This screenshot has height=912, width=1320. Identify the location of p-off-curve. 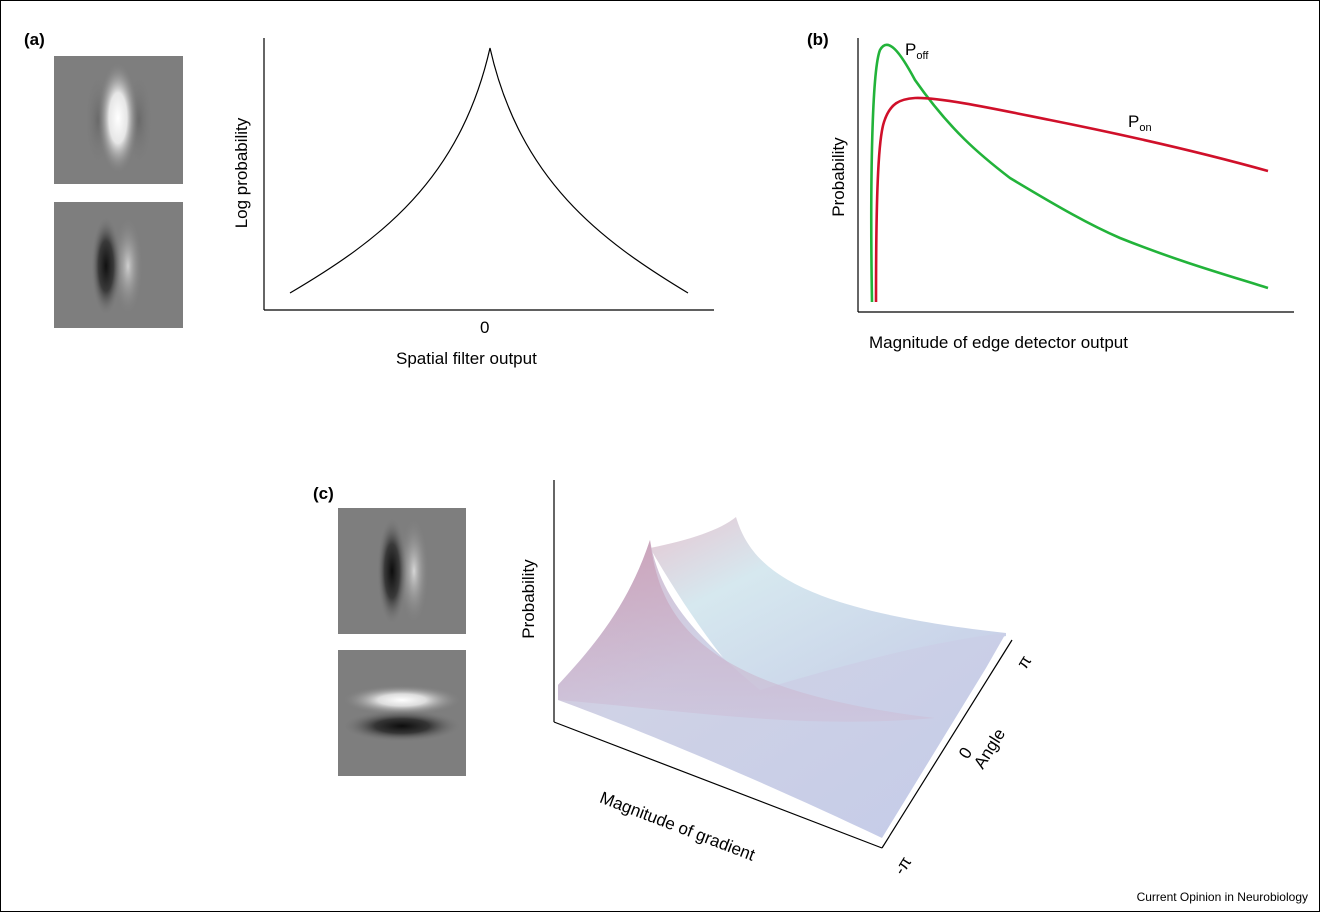
(1069, 173).